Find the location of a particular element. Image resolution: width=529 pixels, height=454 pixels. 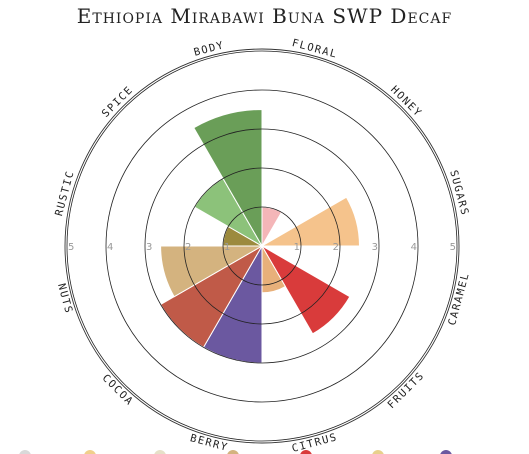

category-label-rustic: RUSTIC is located at coordinates (65, 193).